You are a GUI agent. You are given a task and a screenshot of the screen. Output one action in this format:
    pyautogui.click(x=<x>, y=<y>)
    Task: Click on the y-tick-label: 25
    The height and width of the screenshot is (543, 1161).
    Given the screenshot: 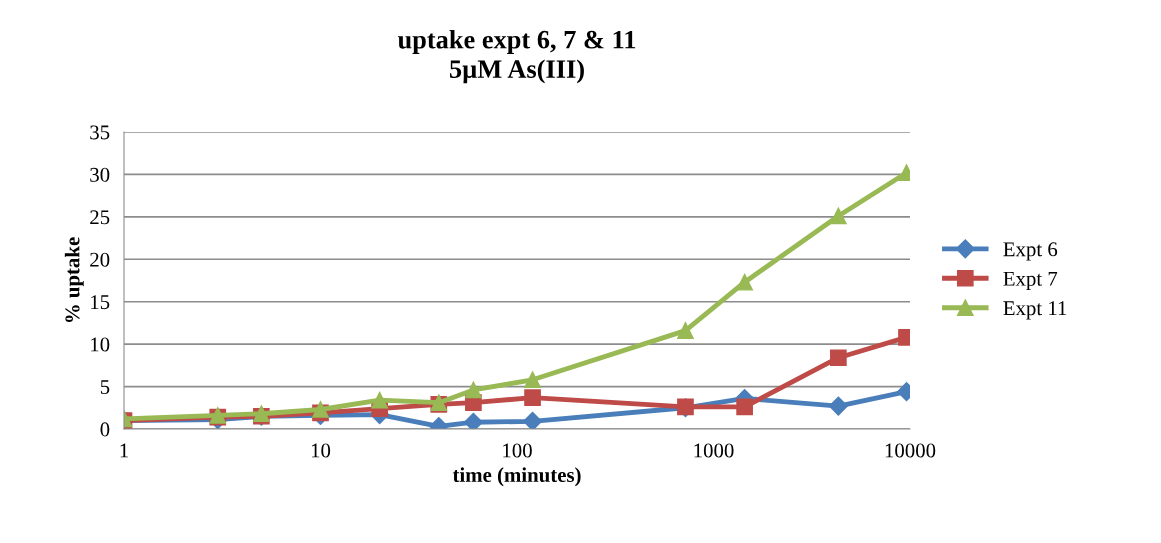 What is the action you would take?
    pyautogui.click(x=100, y=217)
    